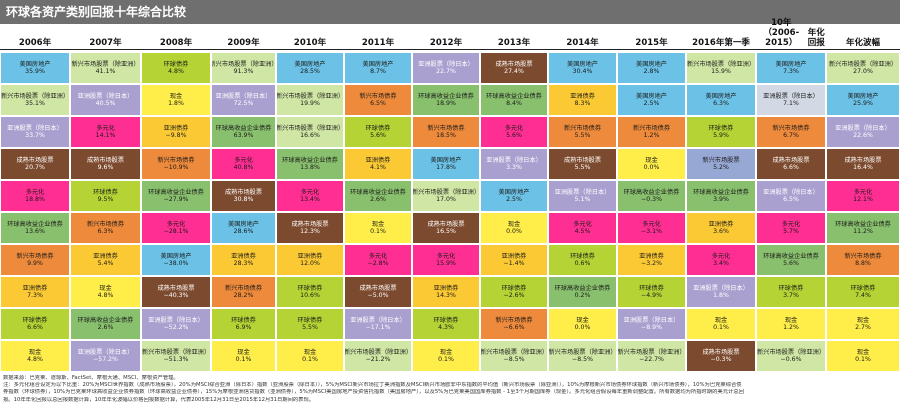 The image size is (900, 412). I want to click on asset-cell: 多元化 18.8%, so click(35, 196).